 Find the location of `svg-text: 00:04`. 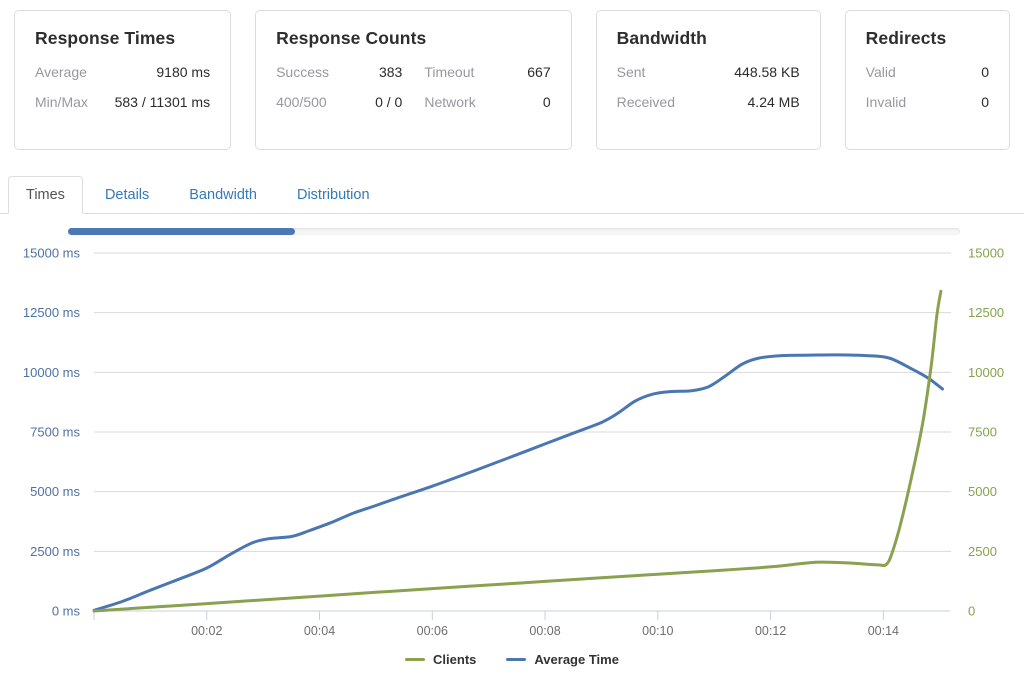

svg-text: 00:04 is located at coordinates (319, 631).